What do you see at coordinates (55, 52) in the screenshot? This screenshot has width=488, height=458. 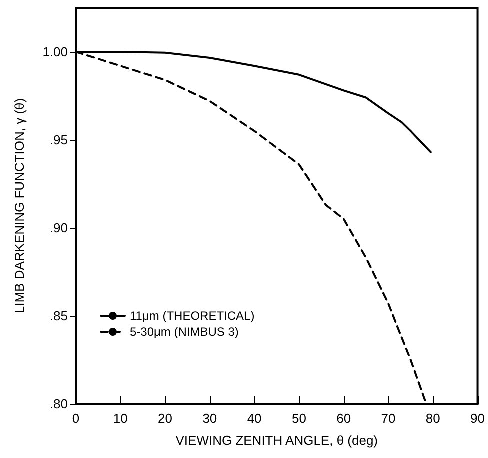 I see `y-tick-label: 1.00` at bounding box center [55, 52].